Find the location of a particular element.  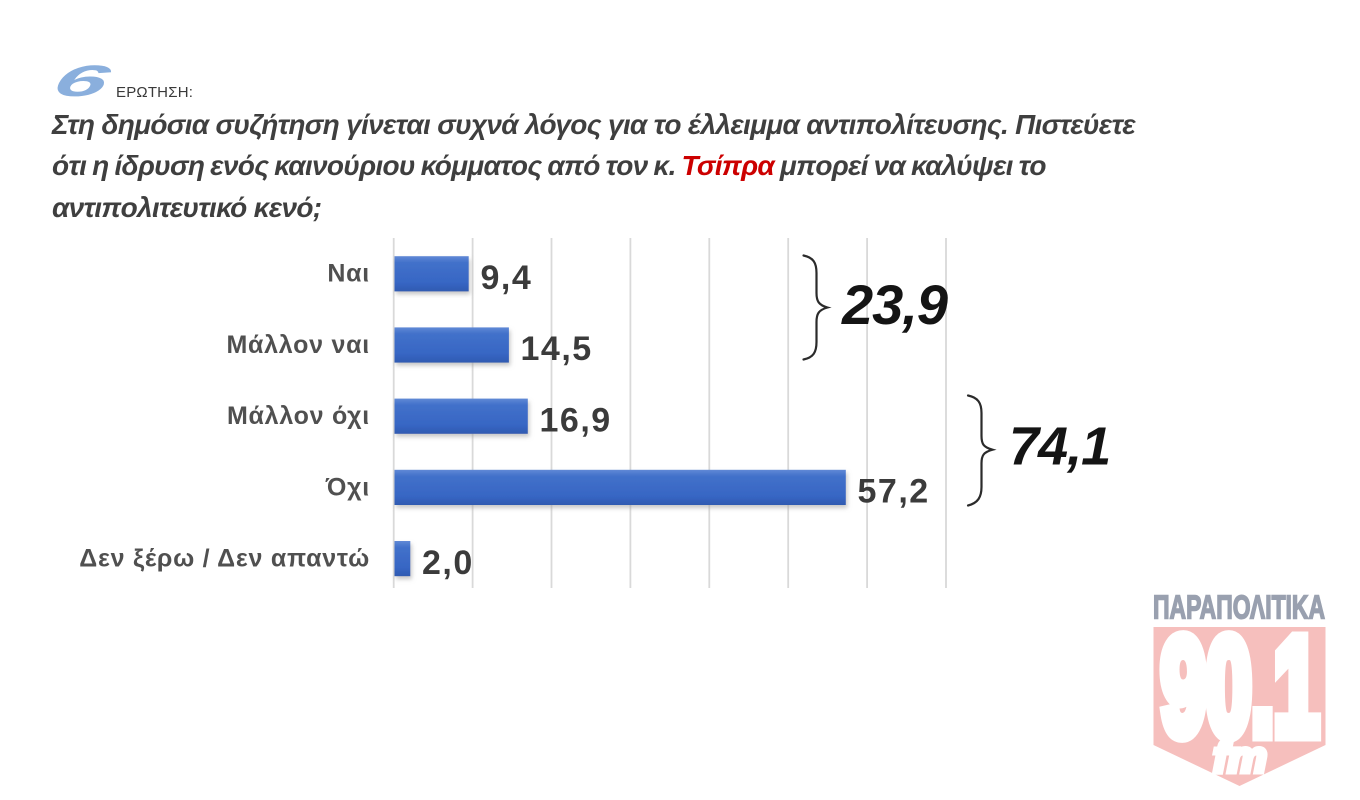

svg-text: Όχι is located at coordinates (347, 487).